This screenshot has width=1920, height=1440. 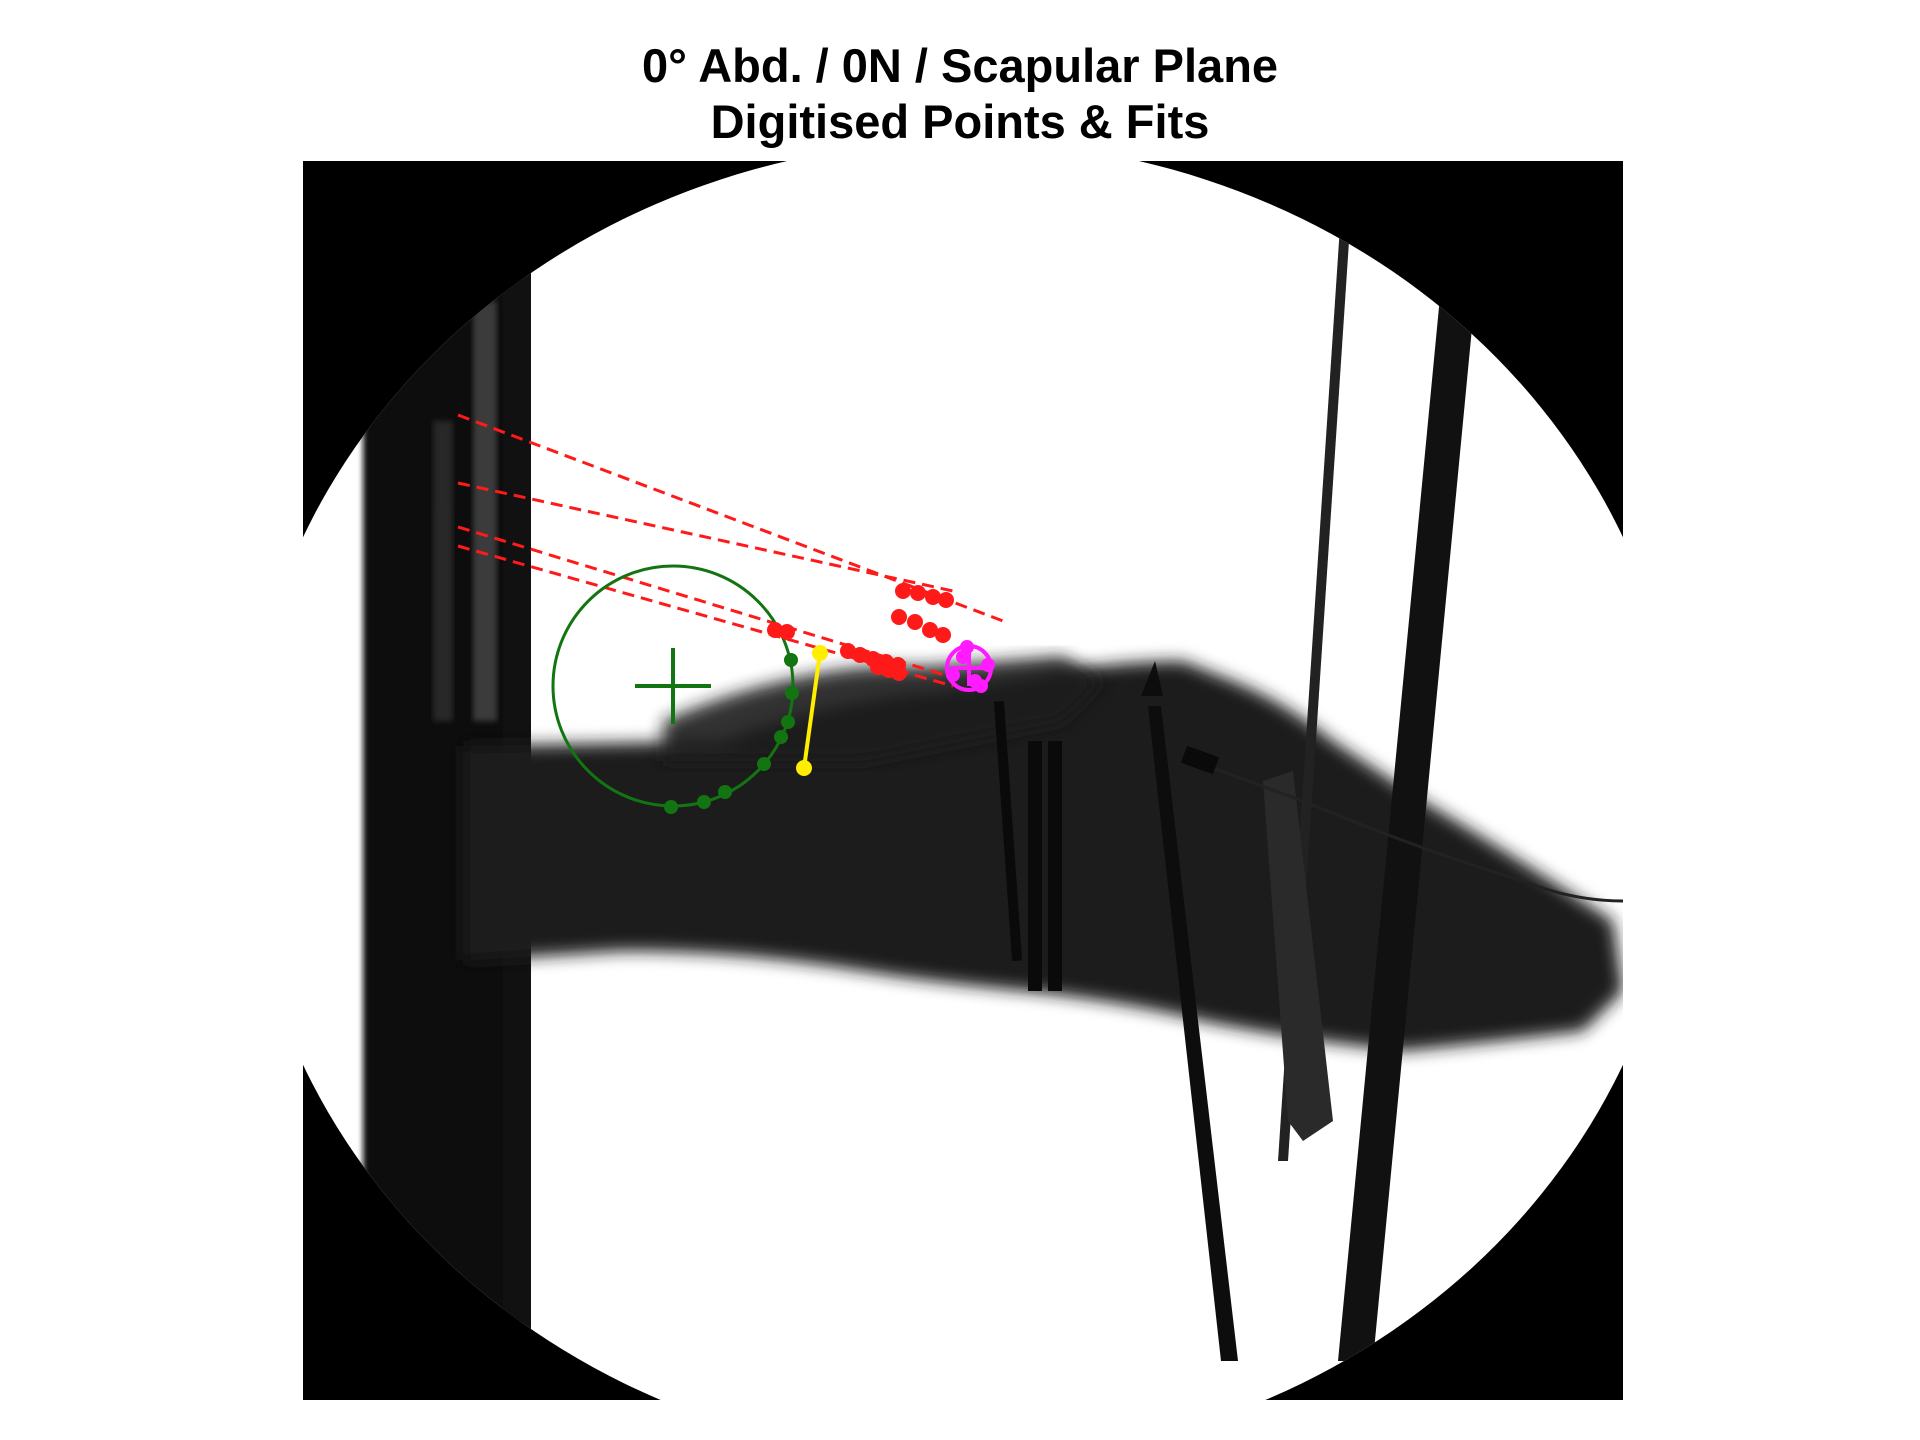 What do you see at coordinates (1193, 1033) in the screenshot?
I see `center-rod` at bounding box center [1193, 1033].